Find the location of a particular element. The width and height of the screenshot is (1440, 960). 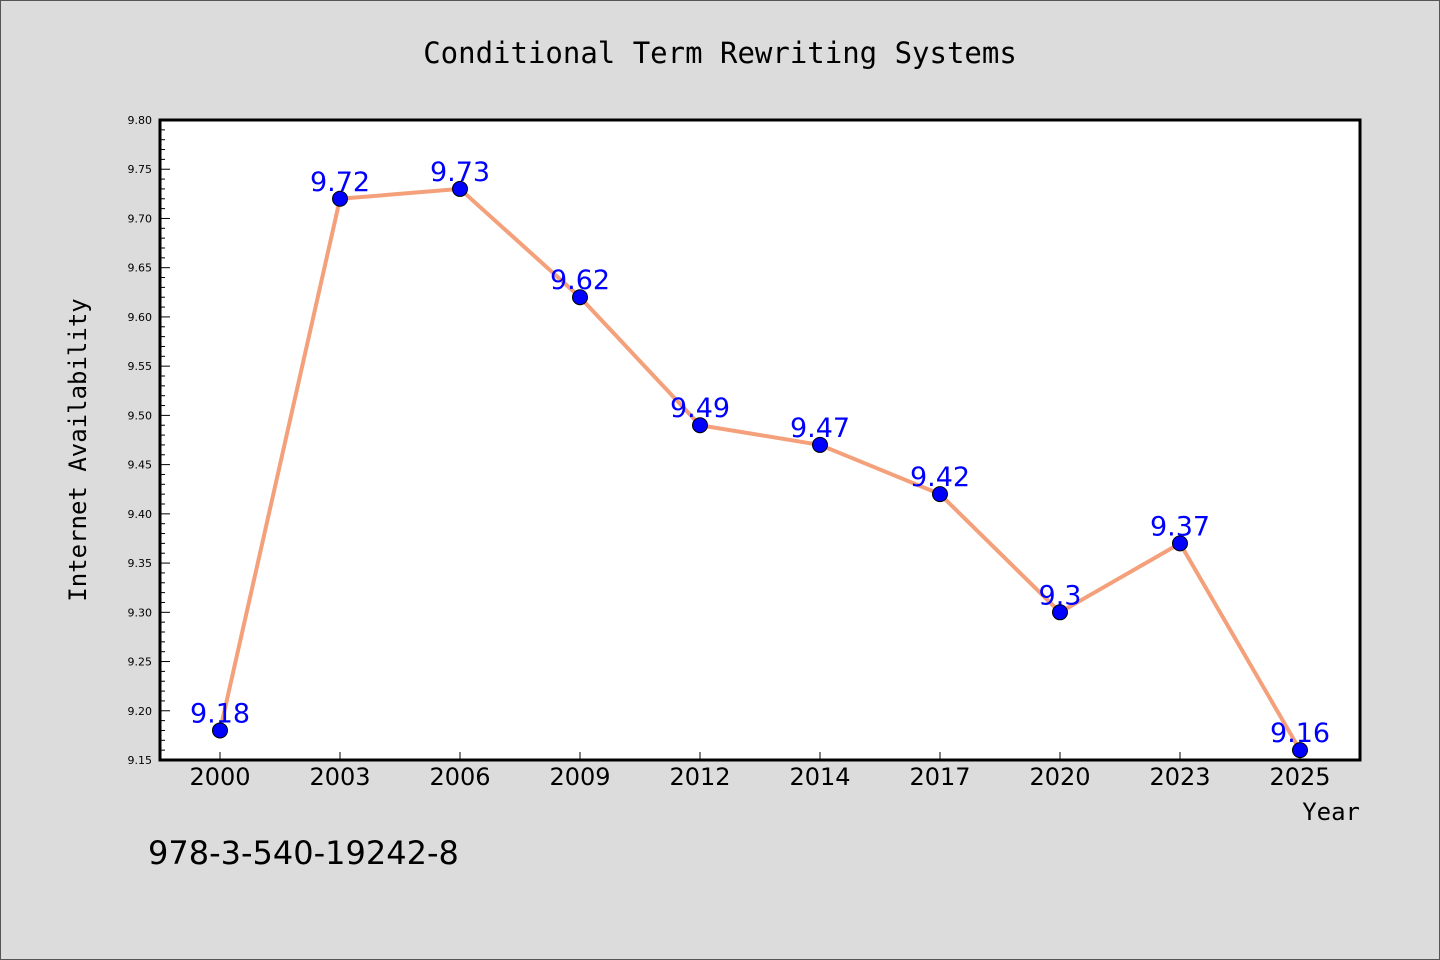

y-tick-label: 9.60 is located at coordinates (140, 317).